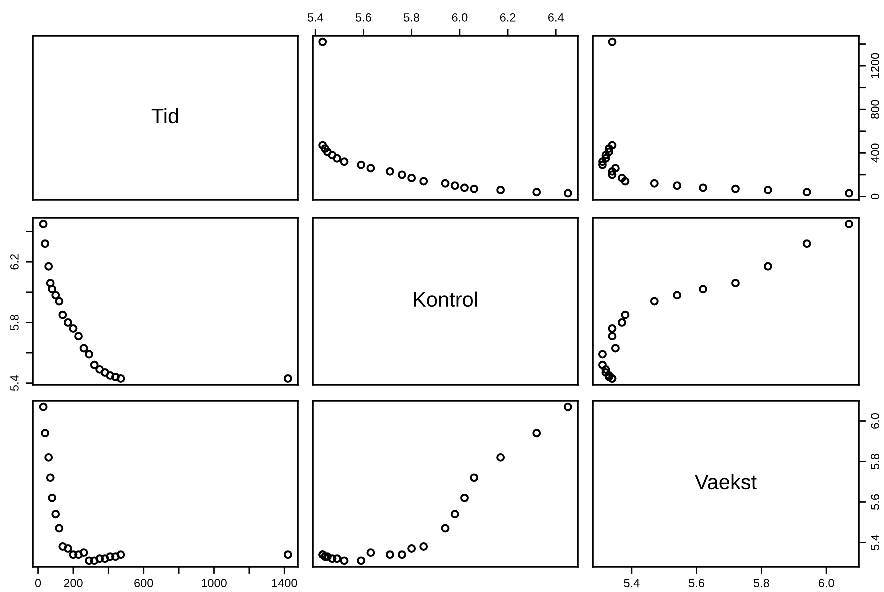 The height and width of the screenshot is (592, 884). Describe the element at coordinates (285, 583) in the screenshot. I see `x-tick-label: 1400` at that location.